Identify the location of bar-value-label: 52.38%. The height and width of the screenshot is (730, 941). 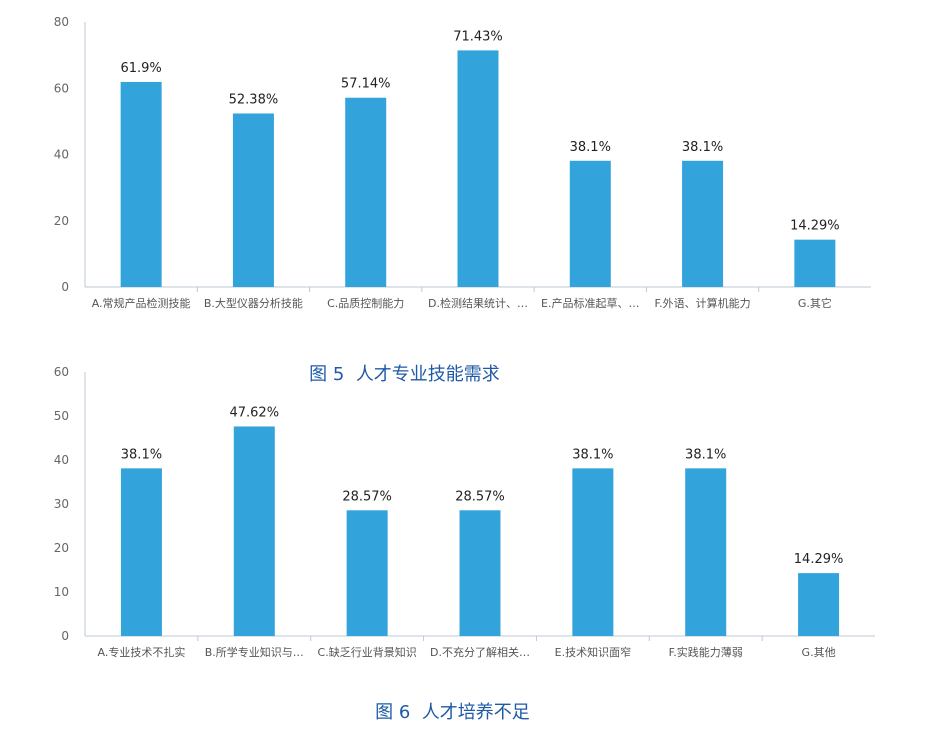
(254, 99).